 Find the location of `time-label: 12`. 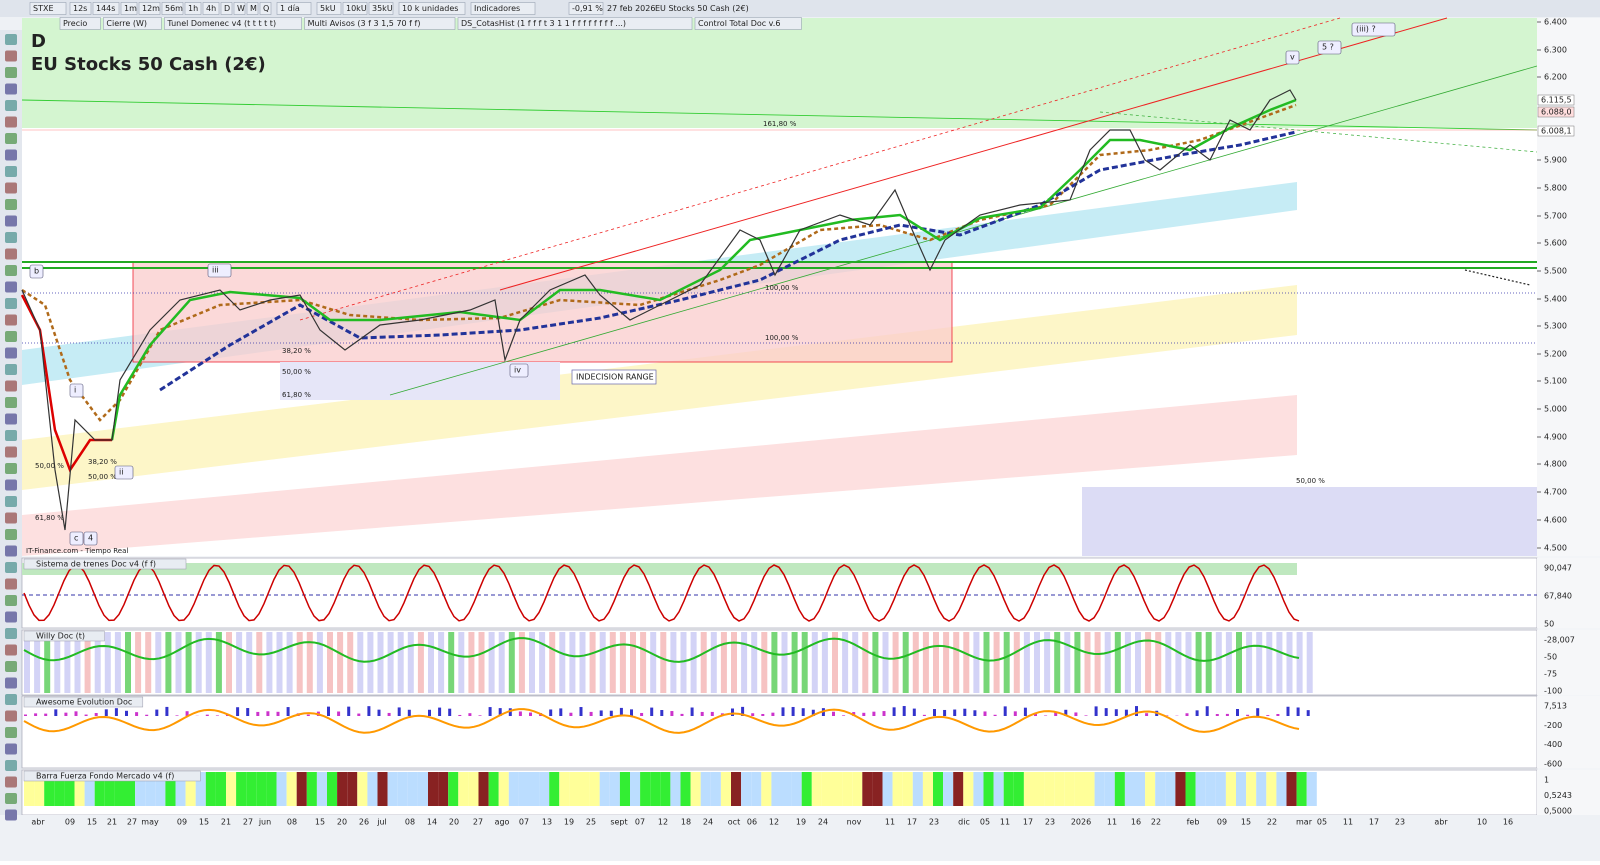

time-label: 12 is located at coordinates (774, 822).